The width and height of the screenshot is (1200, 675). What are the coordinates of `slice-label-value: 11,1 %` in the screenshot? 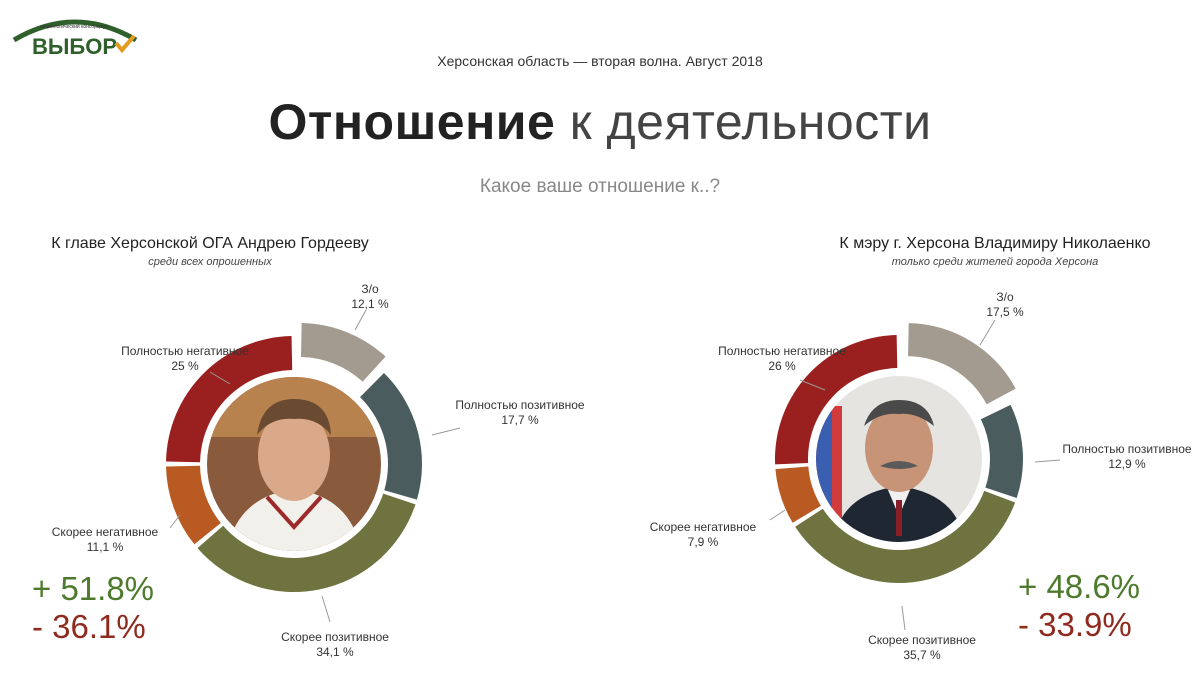 It's located at (105, 547).